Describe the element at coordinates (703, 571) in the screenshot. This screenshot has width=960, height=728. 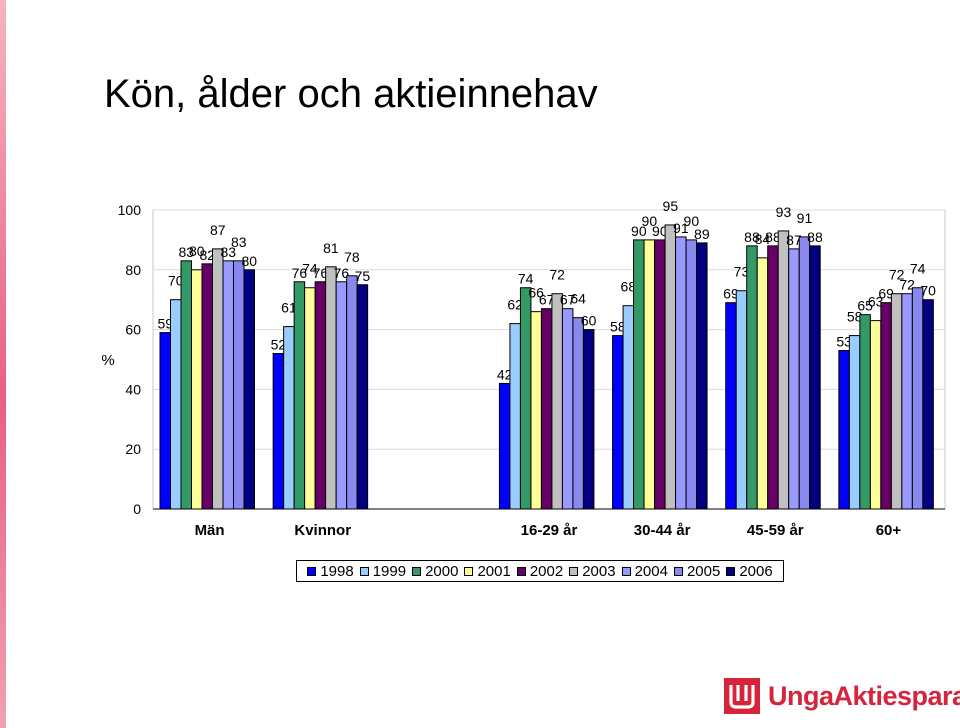
I see `legend-label: 2005` at that location.